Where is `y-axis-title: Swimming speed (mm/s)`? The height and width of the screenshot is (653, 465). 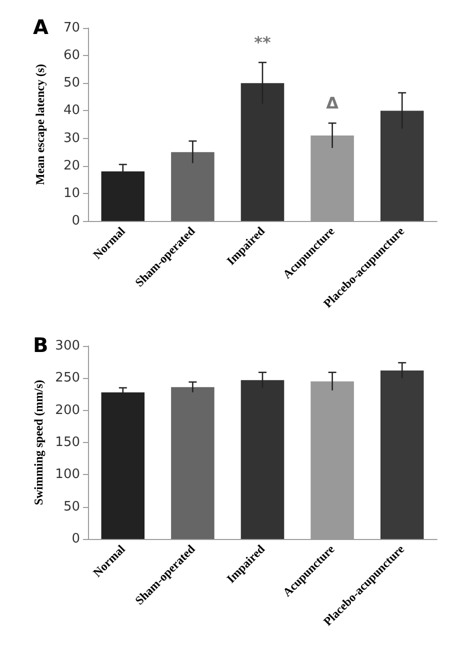
y-axis-title: Swimming speed (mm/s) is located at coordinates (38, 443).